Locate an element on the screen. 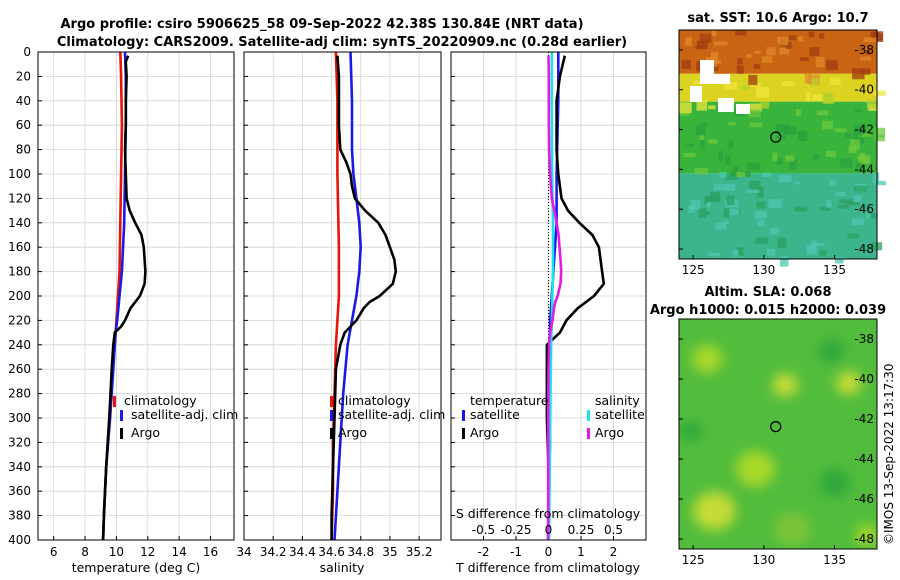 This screenshot has height=580, width=900. legend-t-argo-label: Argo is located at coordinates (484, 432).